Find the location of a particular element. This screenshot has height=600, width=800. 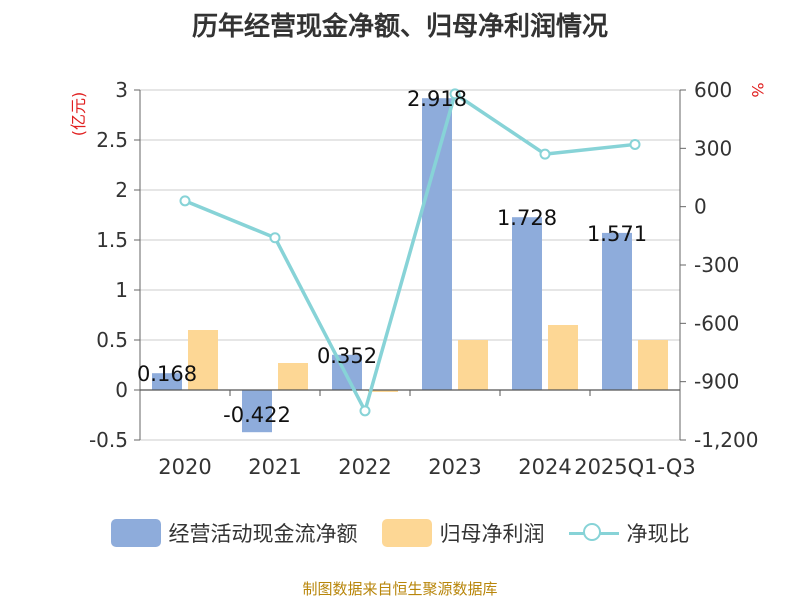

legend-item-ratio: 净现比 is located at coordinates (629, 533).